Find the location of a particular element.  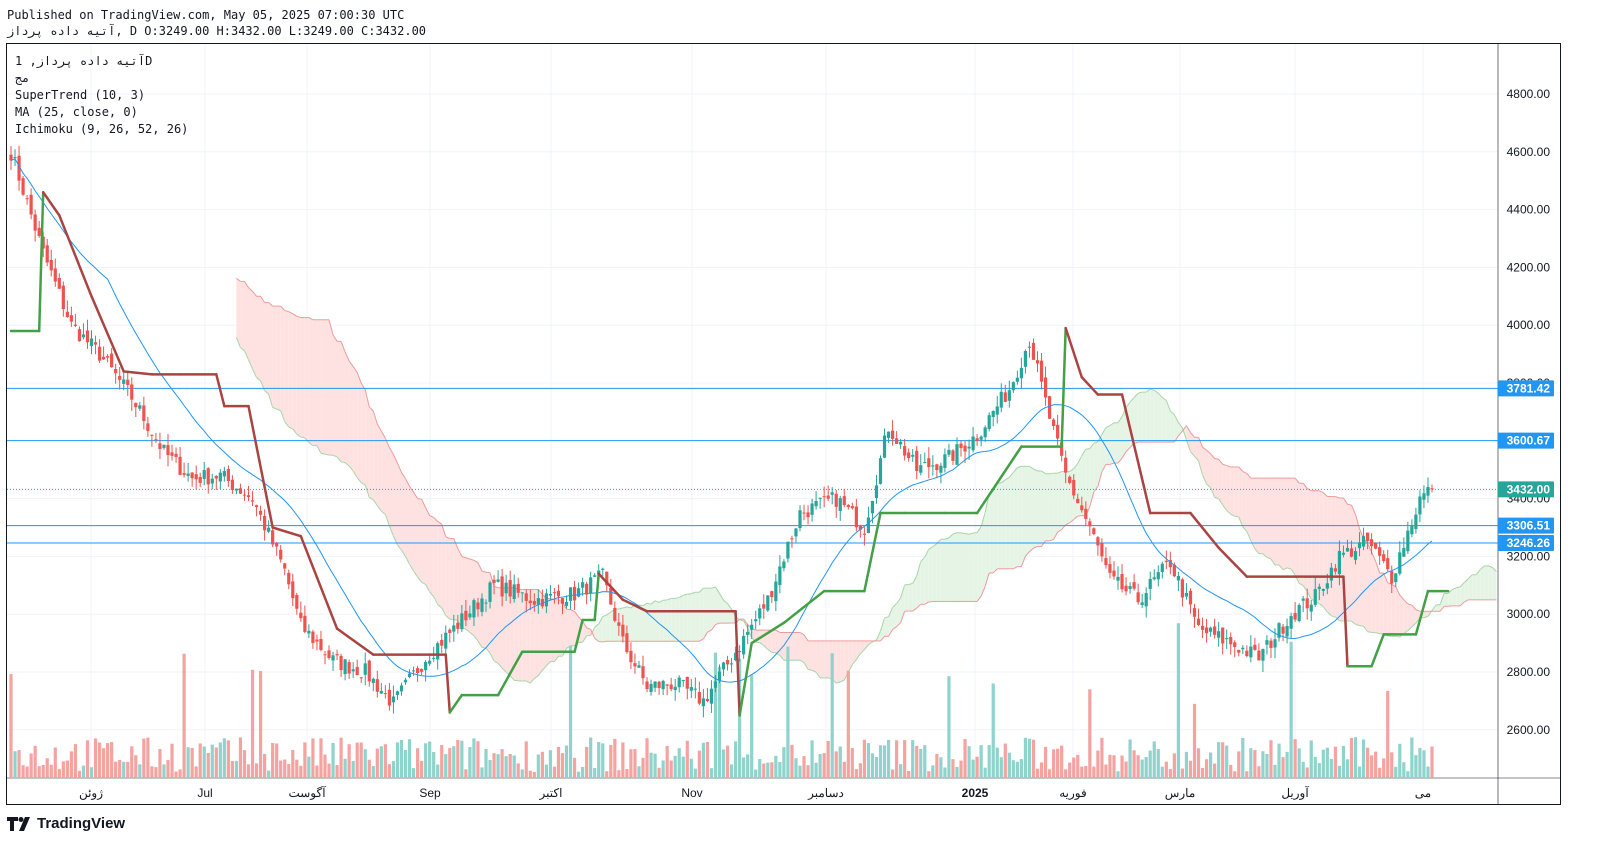

price-tag-box is located at coordinates (1526, 543).